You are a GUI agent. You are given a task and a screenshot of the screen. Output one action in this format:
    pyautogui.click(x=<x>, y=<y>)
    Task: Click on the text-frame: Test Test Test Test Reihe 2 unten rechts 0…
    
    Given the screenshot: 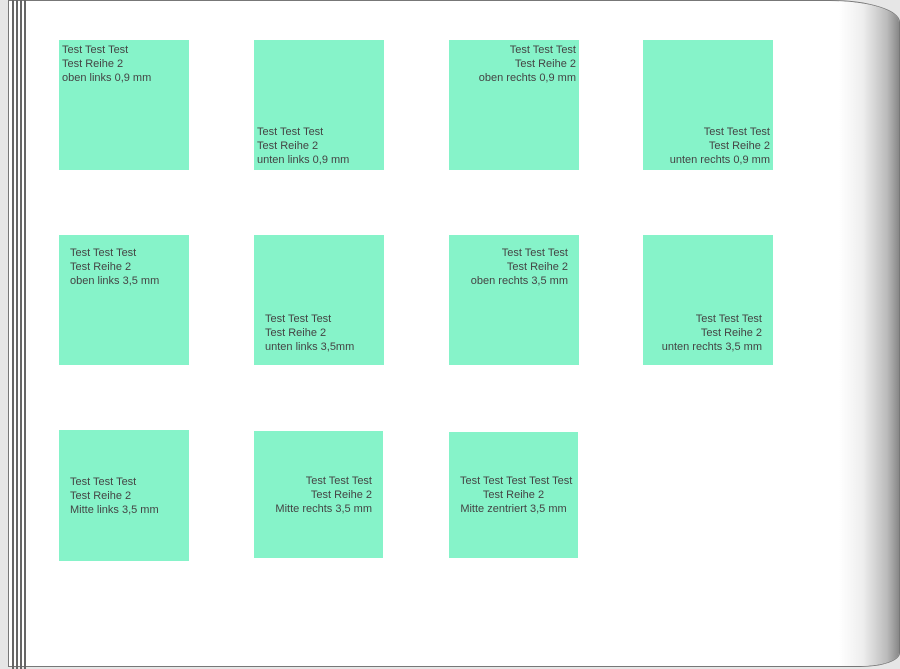 What is the action you would take?
    pyautogui.click(x=708, y=105)
    